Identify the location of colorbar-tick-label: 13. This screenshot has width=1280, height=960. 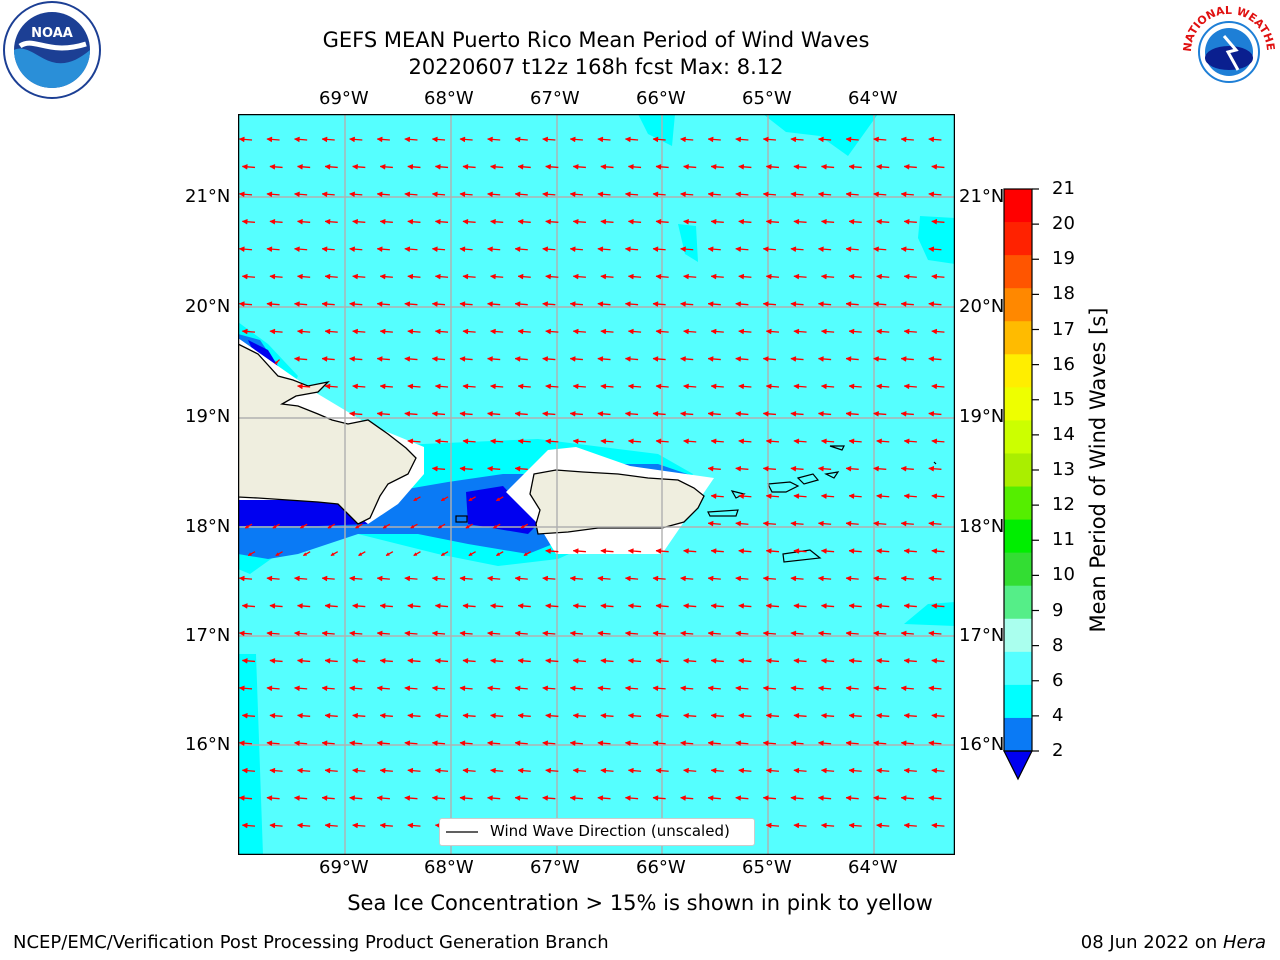
(1063, 469).